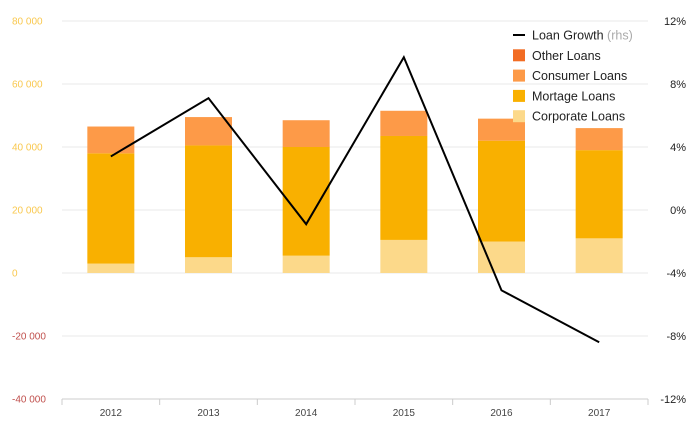 Image resolution: width=700 pixels, height=433 pixels. Describe the element at coordinates (519, 75) in the screenshot. I see `legend-swatch-consumer-loans` at that location.